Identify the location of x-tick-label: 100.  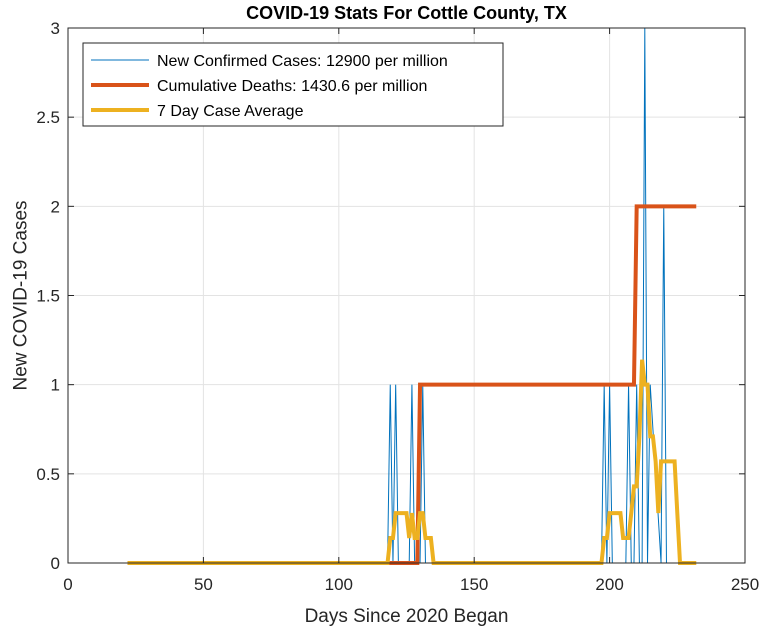
(339, 584).